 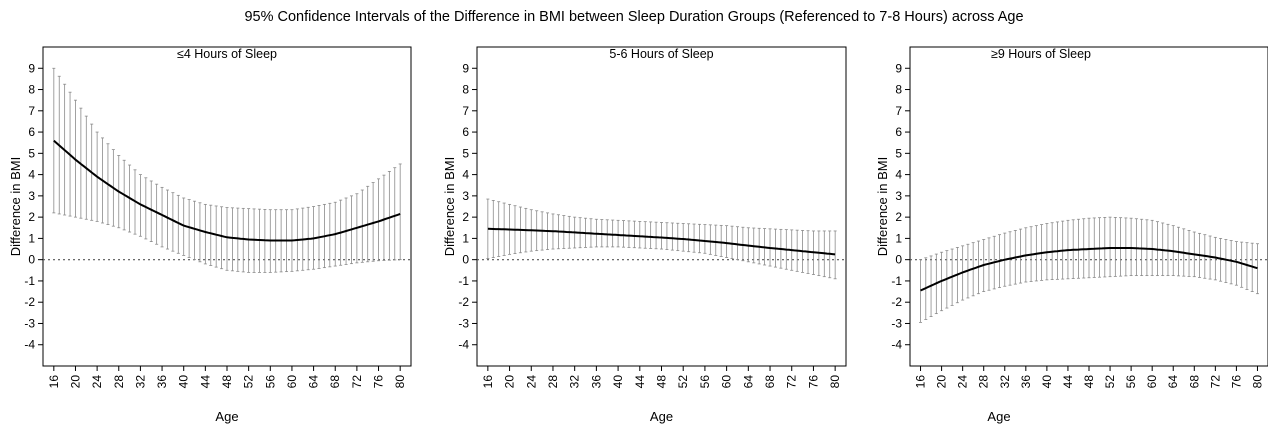 What do you see at coordinates (1041, 54) in the screenshot?
I see `panel-title: ≥9 Hours of Sleep` at bounding box center [1041, 54].